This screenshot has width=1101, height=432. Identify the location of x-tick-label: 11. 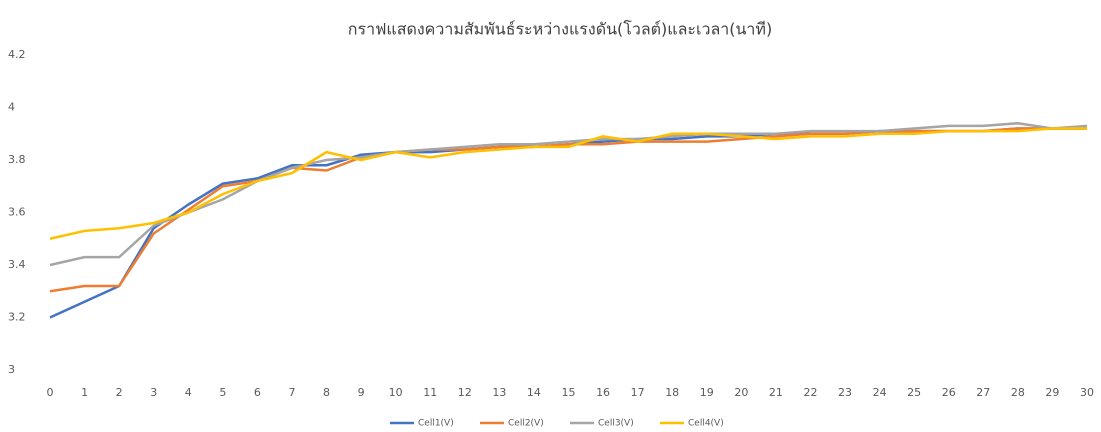
(430, 392).